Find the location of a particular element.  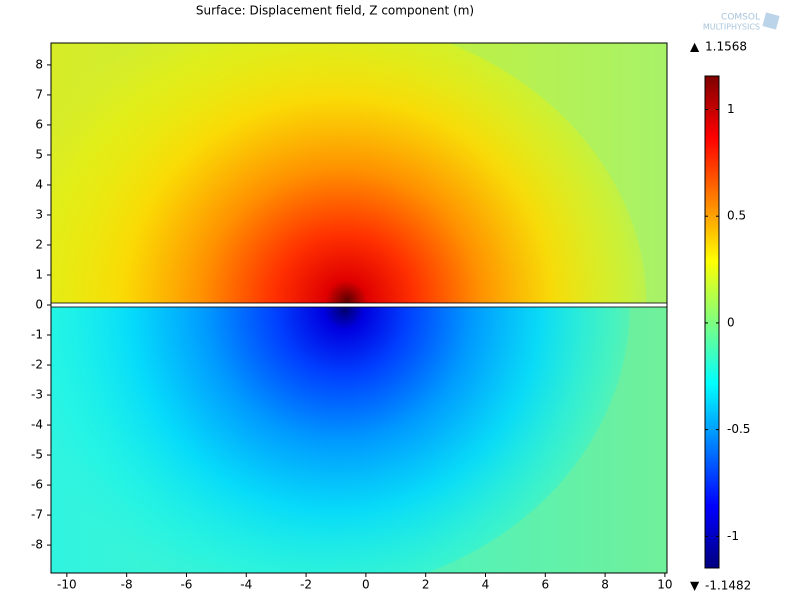

x-tick-label: -10 is located at coordinates (67, 585).